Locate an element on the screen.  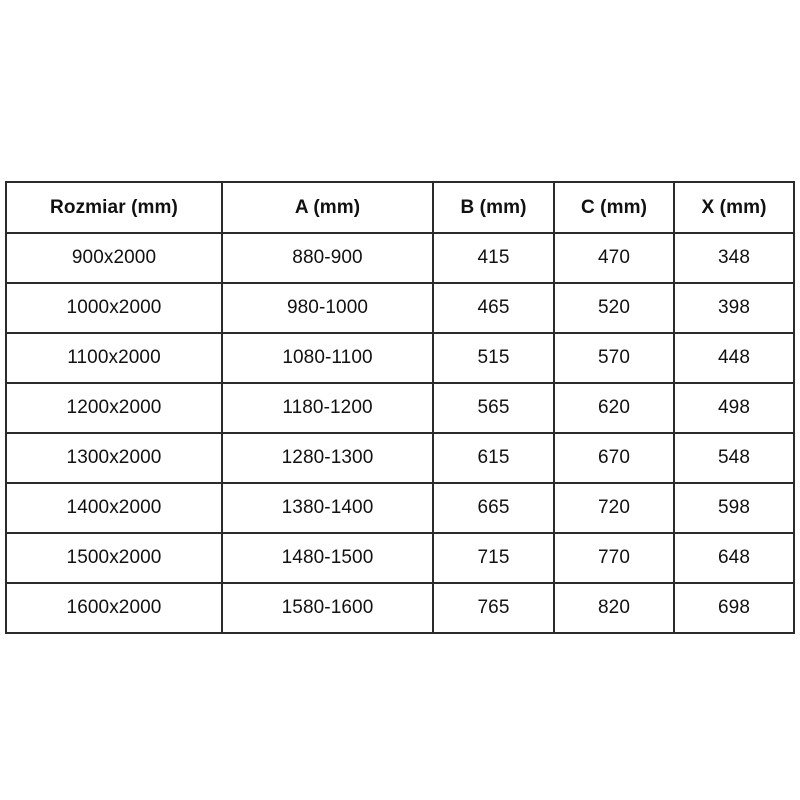
cell-x: 448 is located at coordinates (734, 358).